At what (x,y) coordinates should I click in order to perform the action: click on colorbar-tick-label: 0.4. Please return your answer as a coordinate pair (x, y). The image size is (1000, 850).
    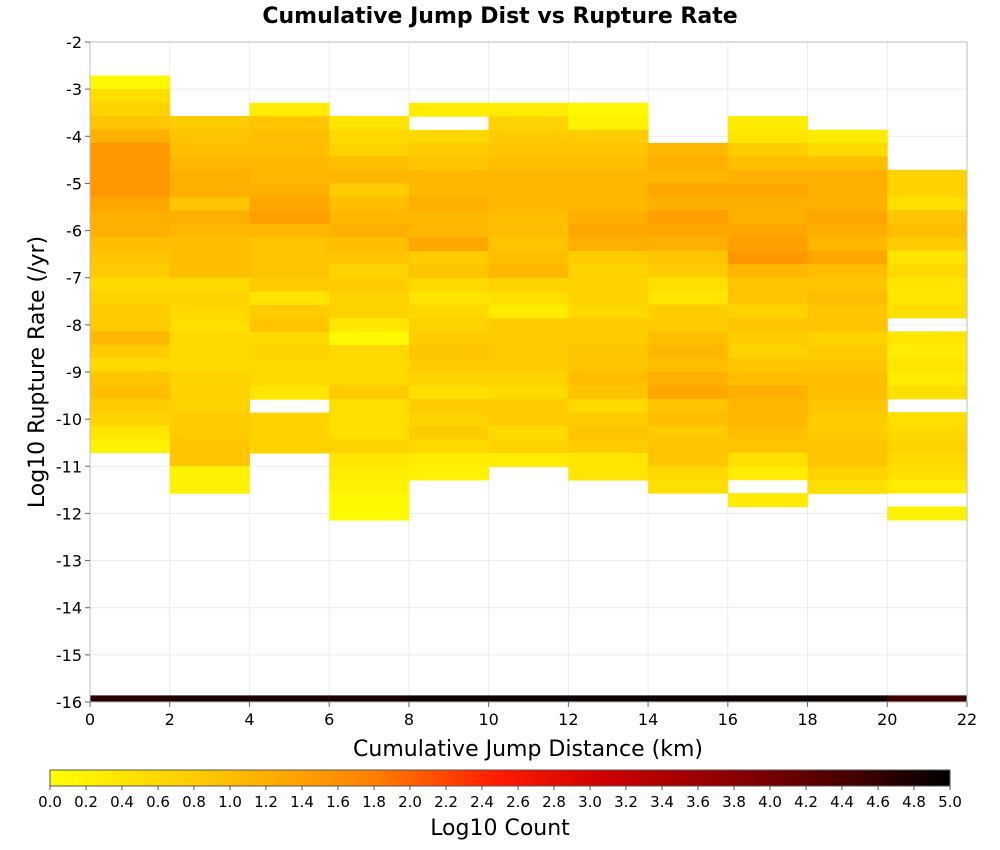
    Looking at the image, I should click on (122, 802).